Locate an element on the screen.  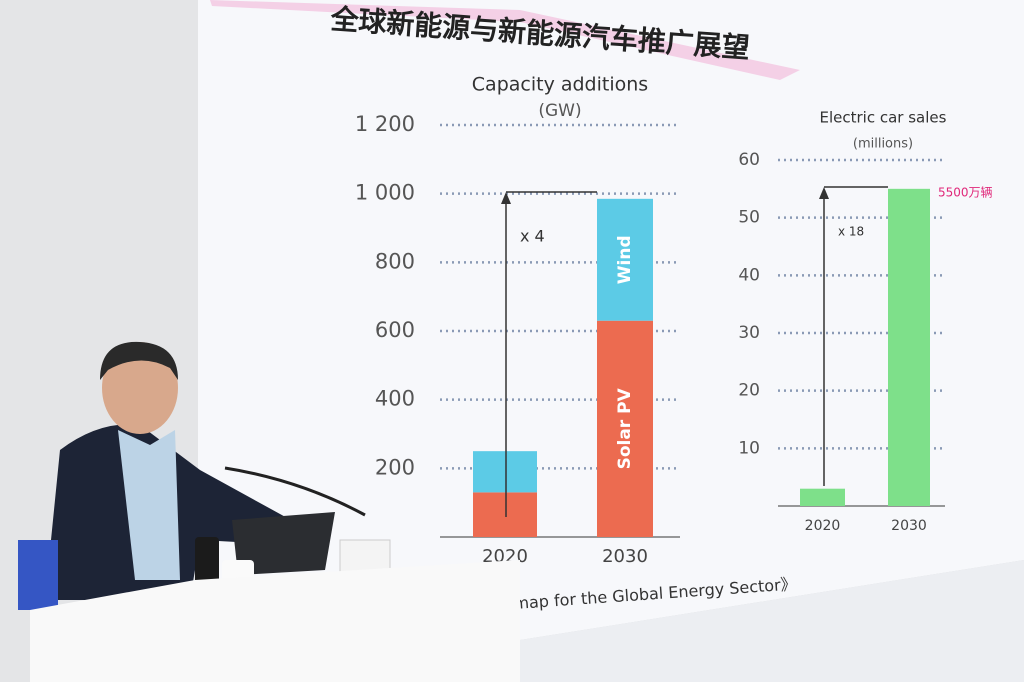
x-tick-label: 2020 is located at coordinates (823, 526).